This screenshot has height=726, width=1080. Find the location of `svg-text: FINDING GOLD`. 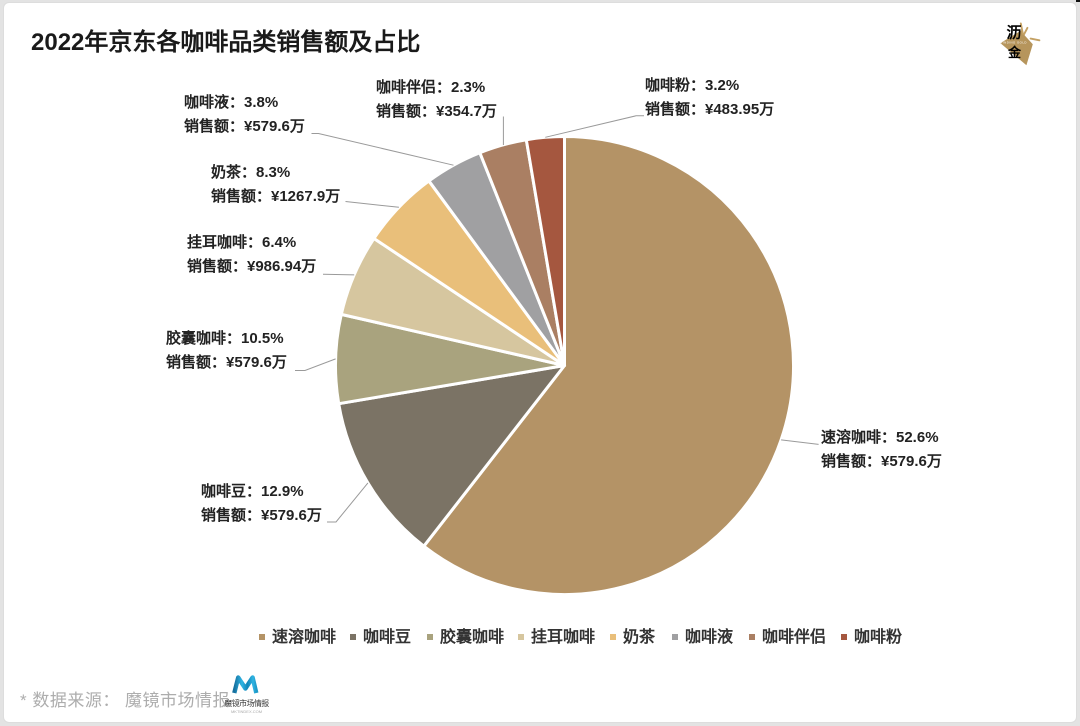

svg-text: FINDING GOLD is located at coordinates (1014, 43).